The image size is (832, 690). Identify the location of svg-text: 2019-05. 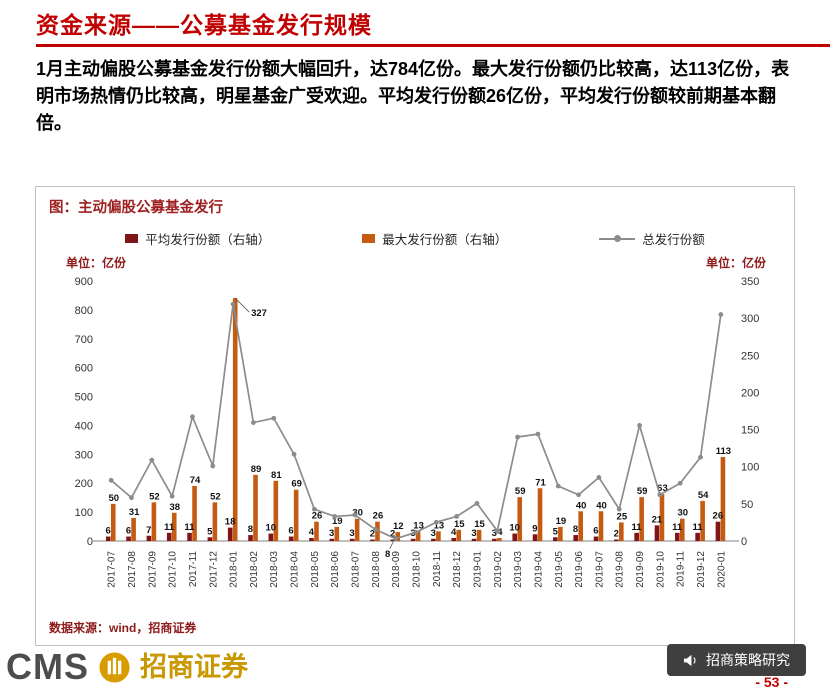
(559, 569).